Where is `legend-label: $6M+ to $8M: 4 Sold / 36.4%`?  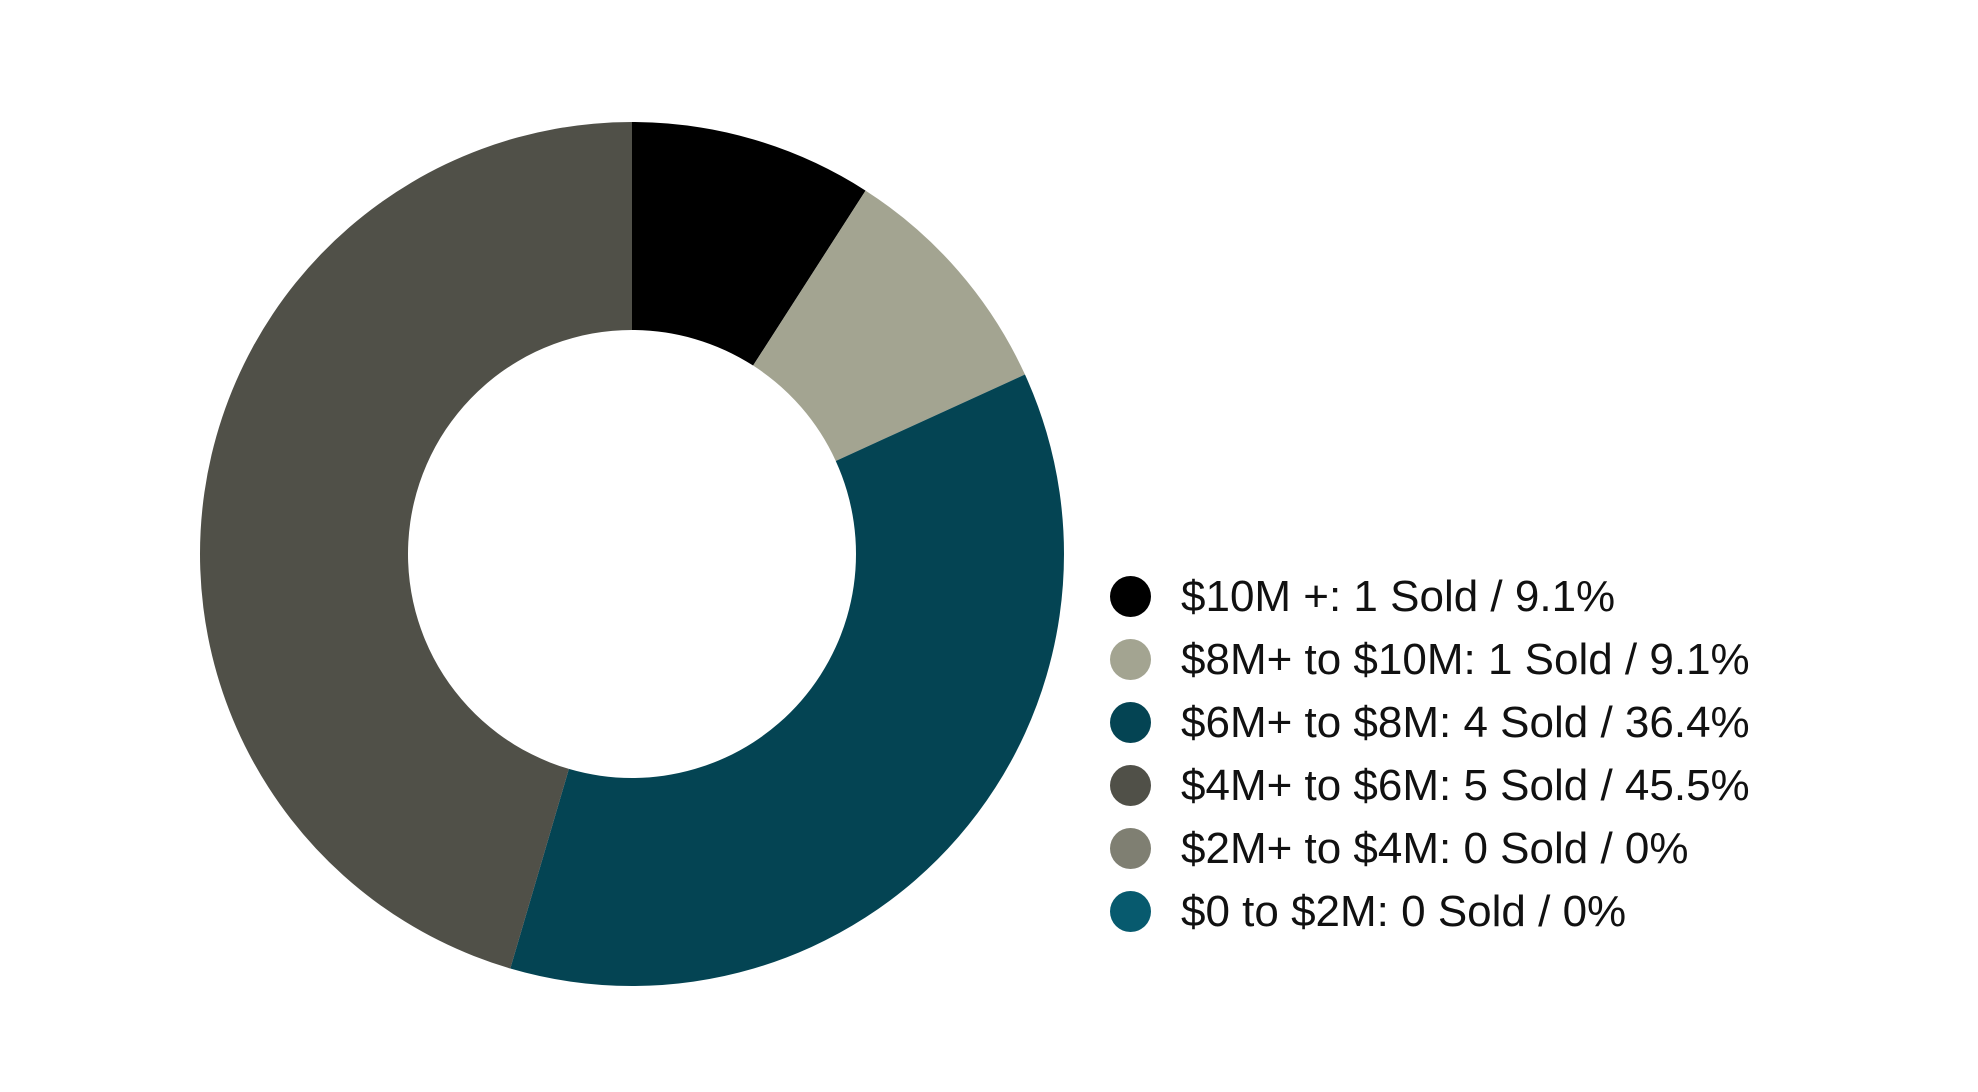
legend-label: $6M+ to $8M: 4 Sold / 36.4% is located at coordinates (1465, 722).